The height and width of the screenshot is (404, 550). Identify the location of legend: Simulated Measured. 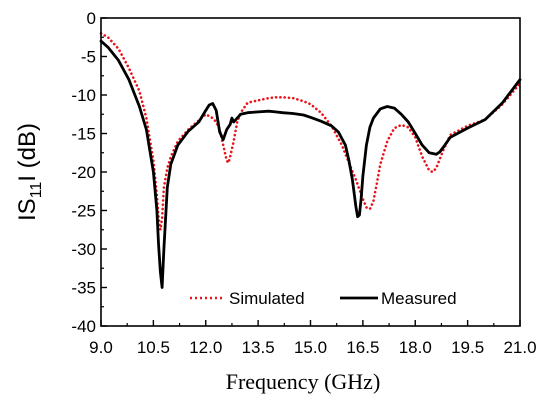
(323, 298).